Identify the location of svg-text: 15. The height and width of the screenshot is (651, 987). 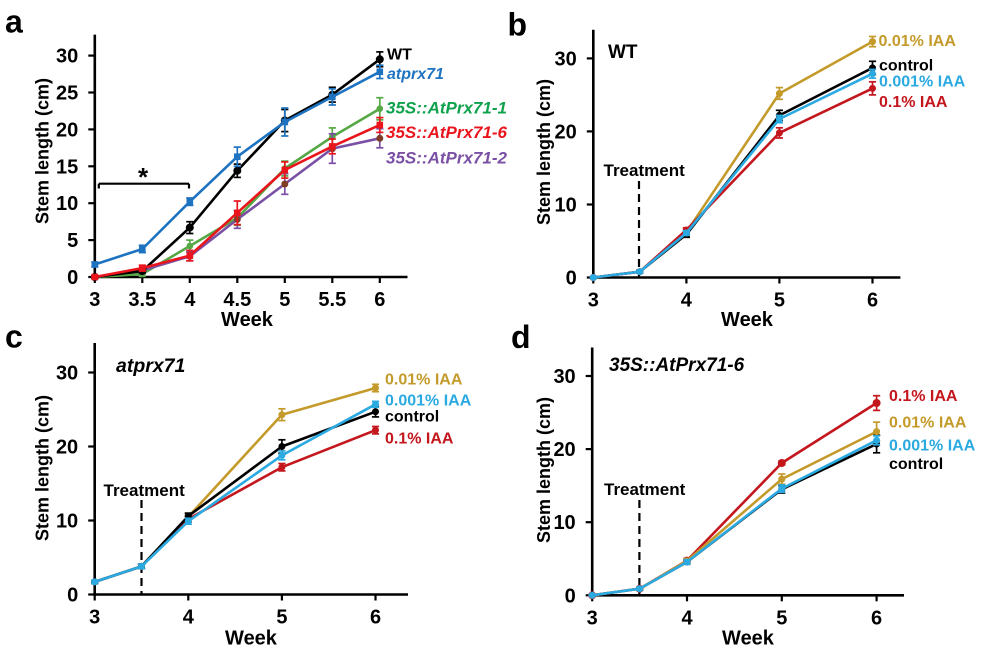
(67, 167).